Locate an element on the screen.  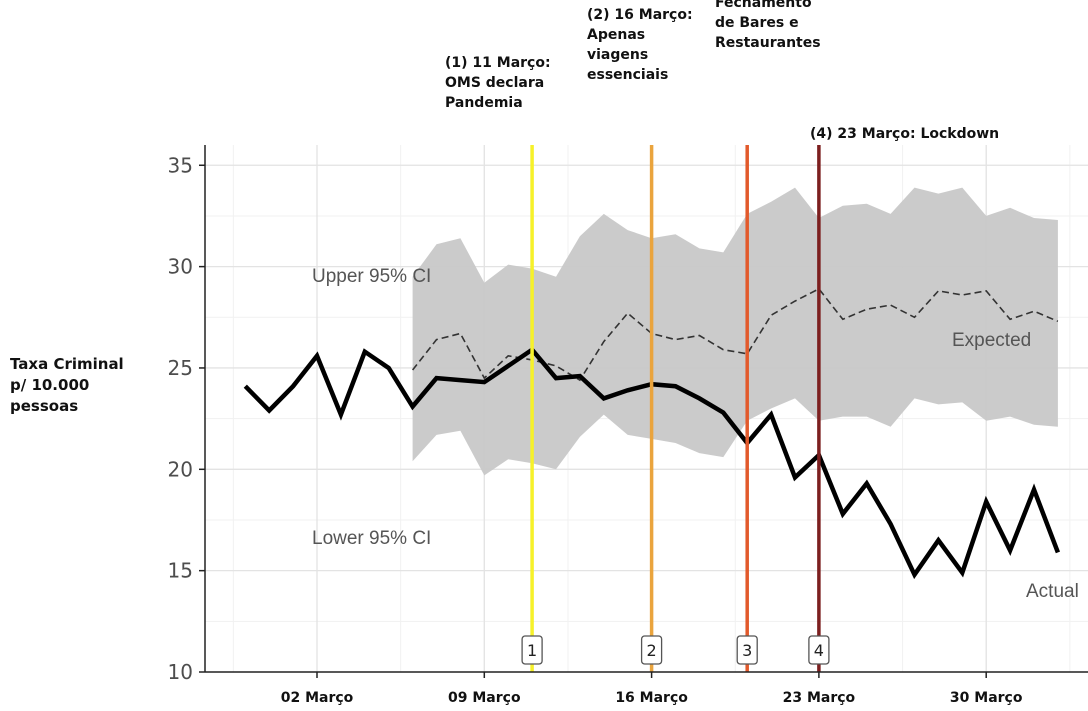
actual-label: Actual is located at coordinates (1052, 591).